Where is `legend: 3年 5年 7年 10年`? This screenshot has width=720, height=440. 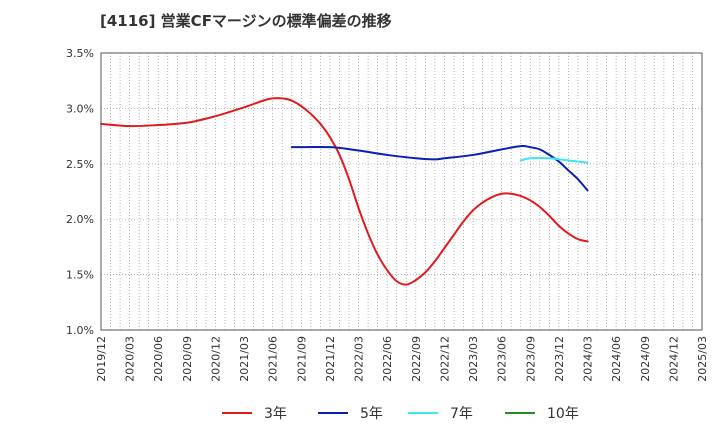
legend: 3年 5年 7年 10年 is located at coordinates (400, 414).